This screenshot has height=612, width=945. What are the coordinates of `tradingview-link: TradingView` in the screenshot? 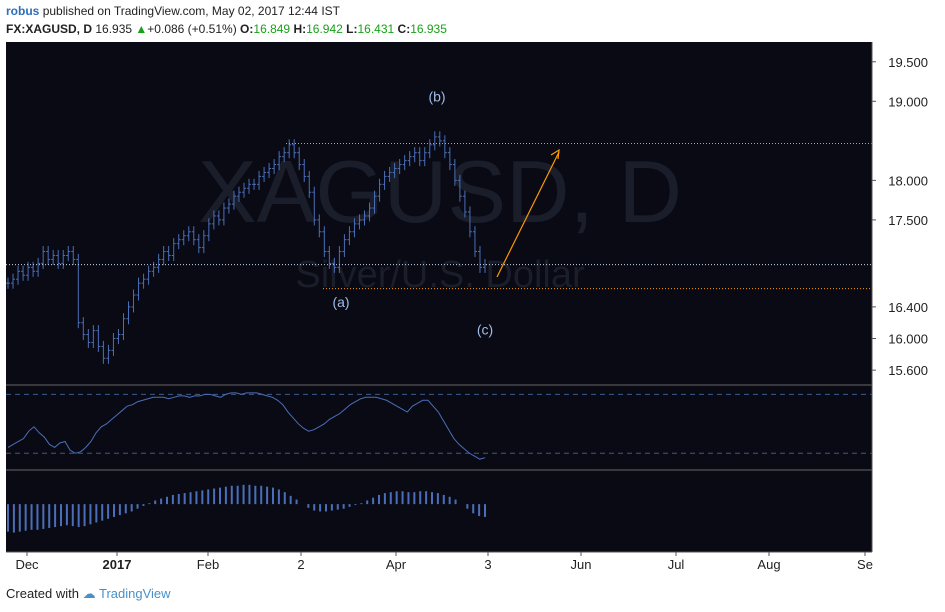 It's located at (135, 593).